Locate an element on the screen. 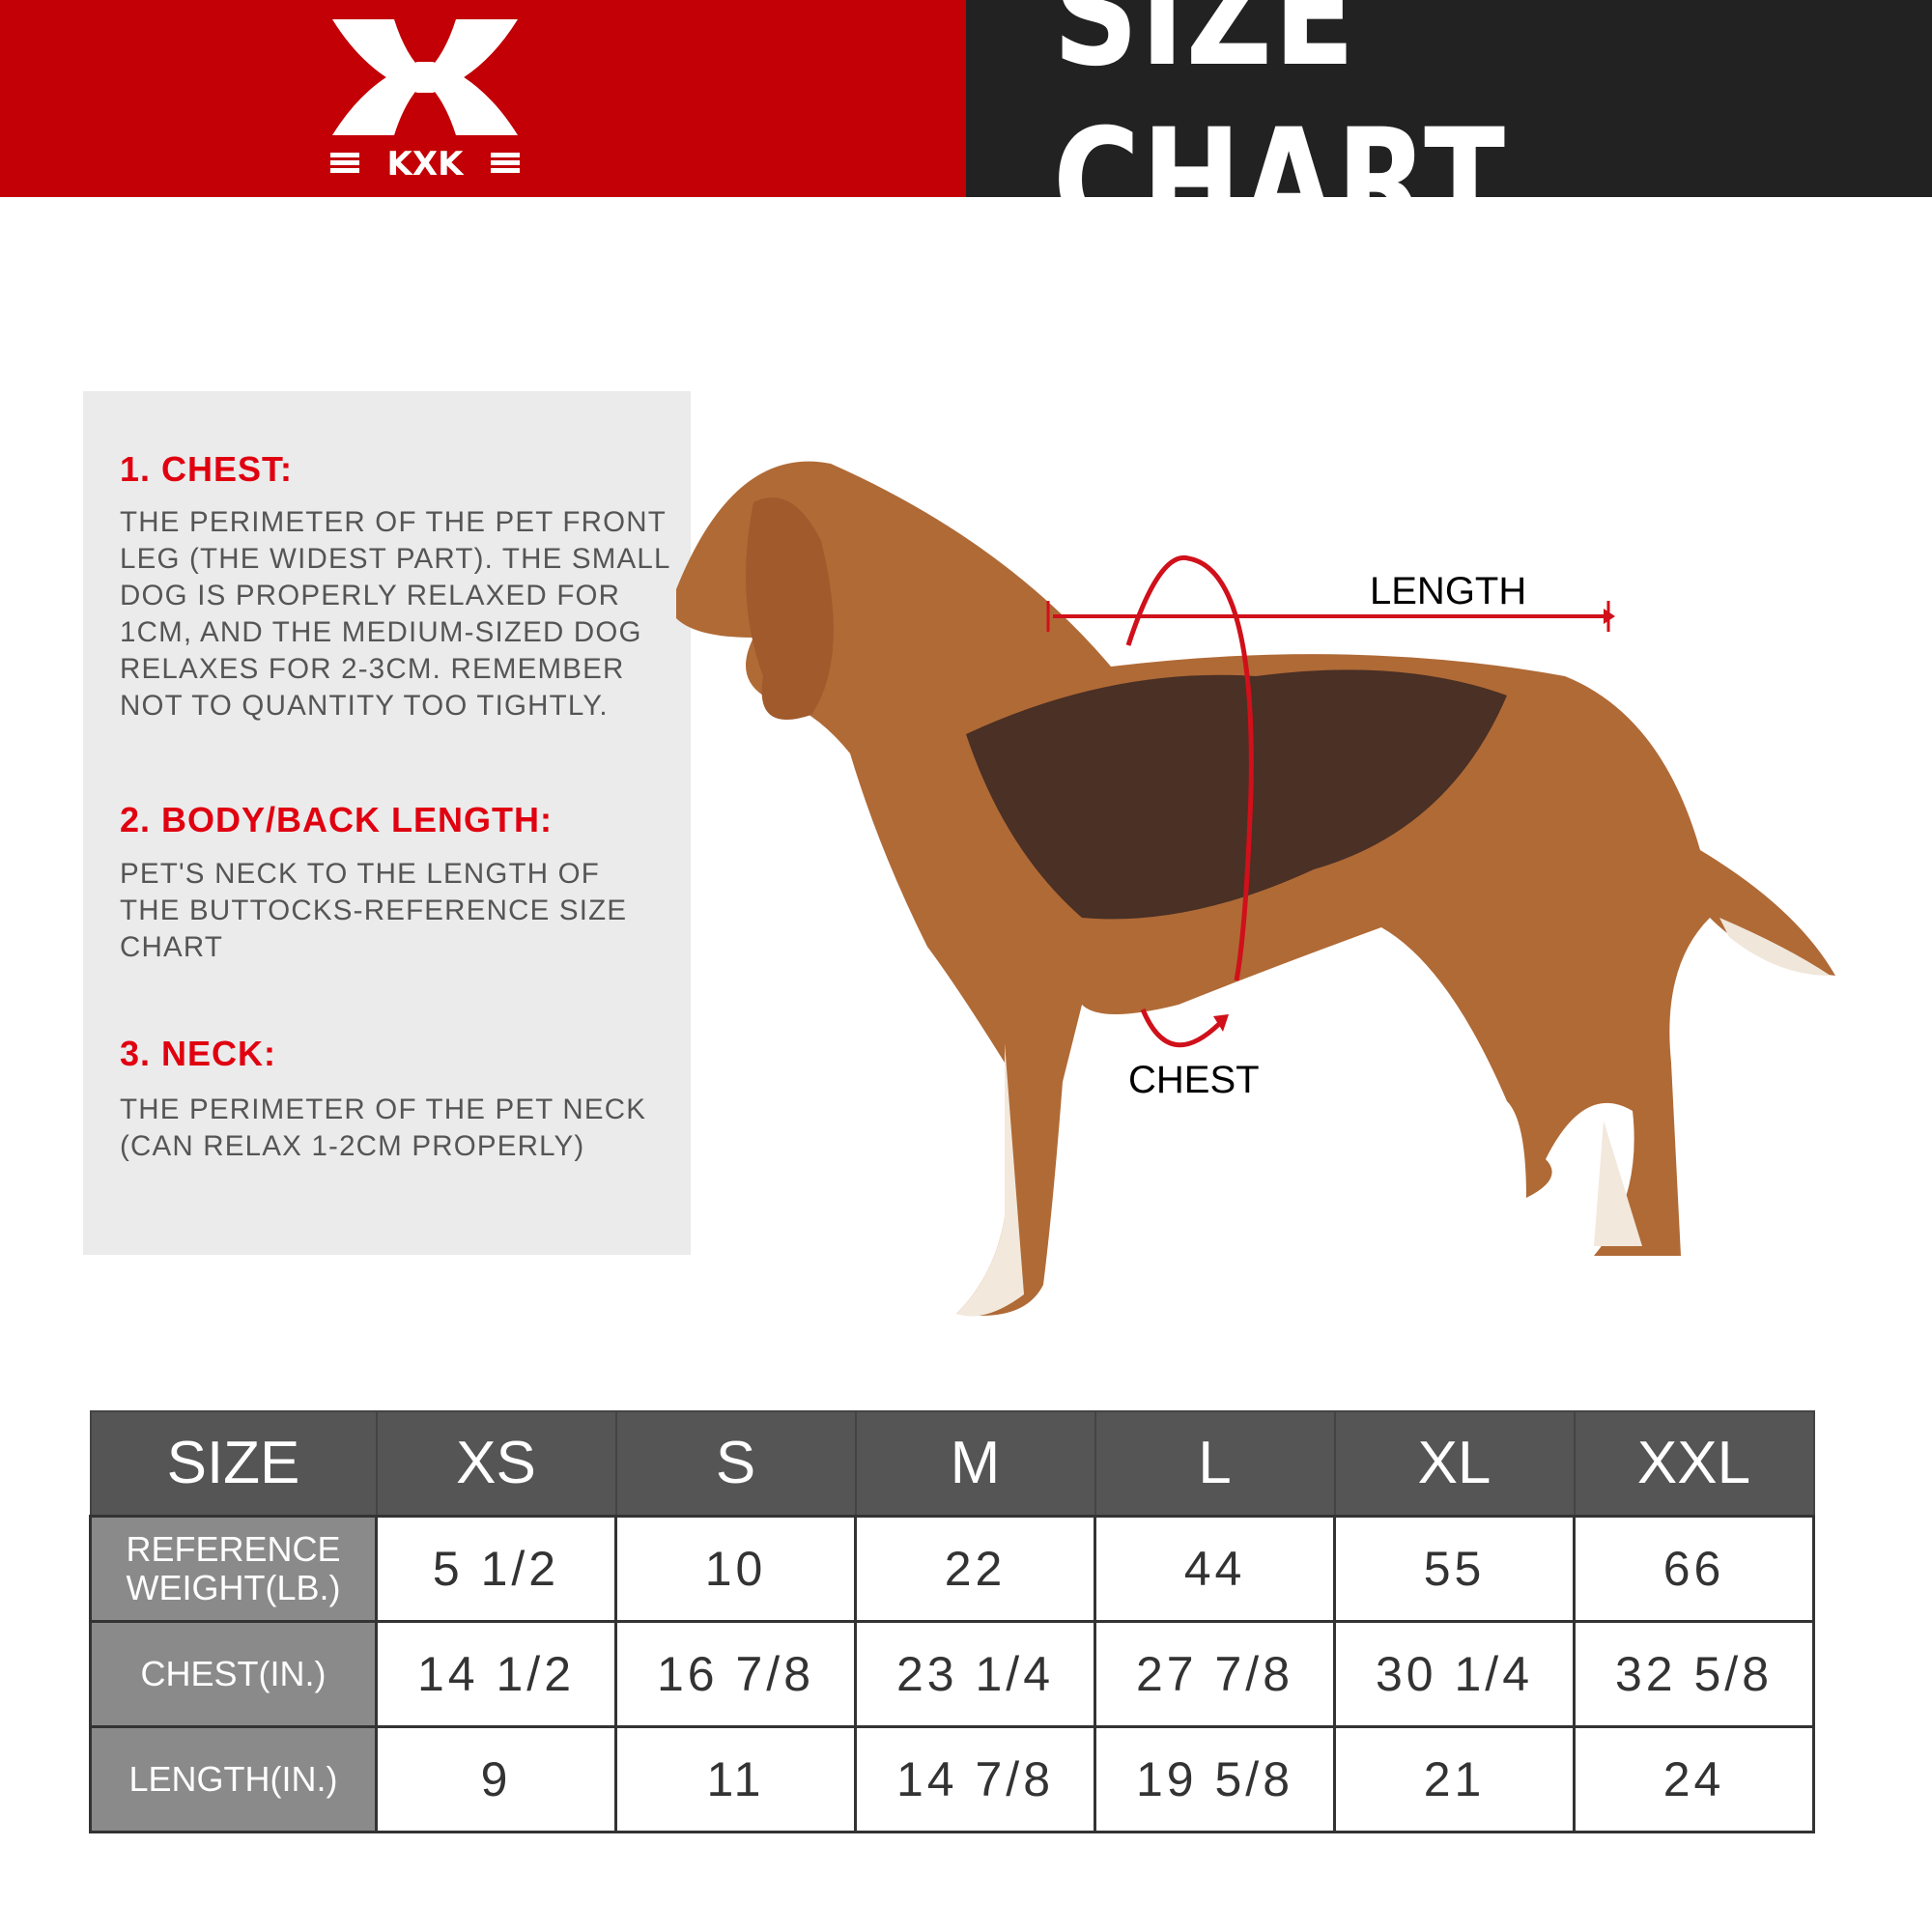  header-title-bar is located at coordinates (1449, 98).